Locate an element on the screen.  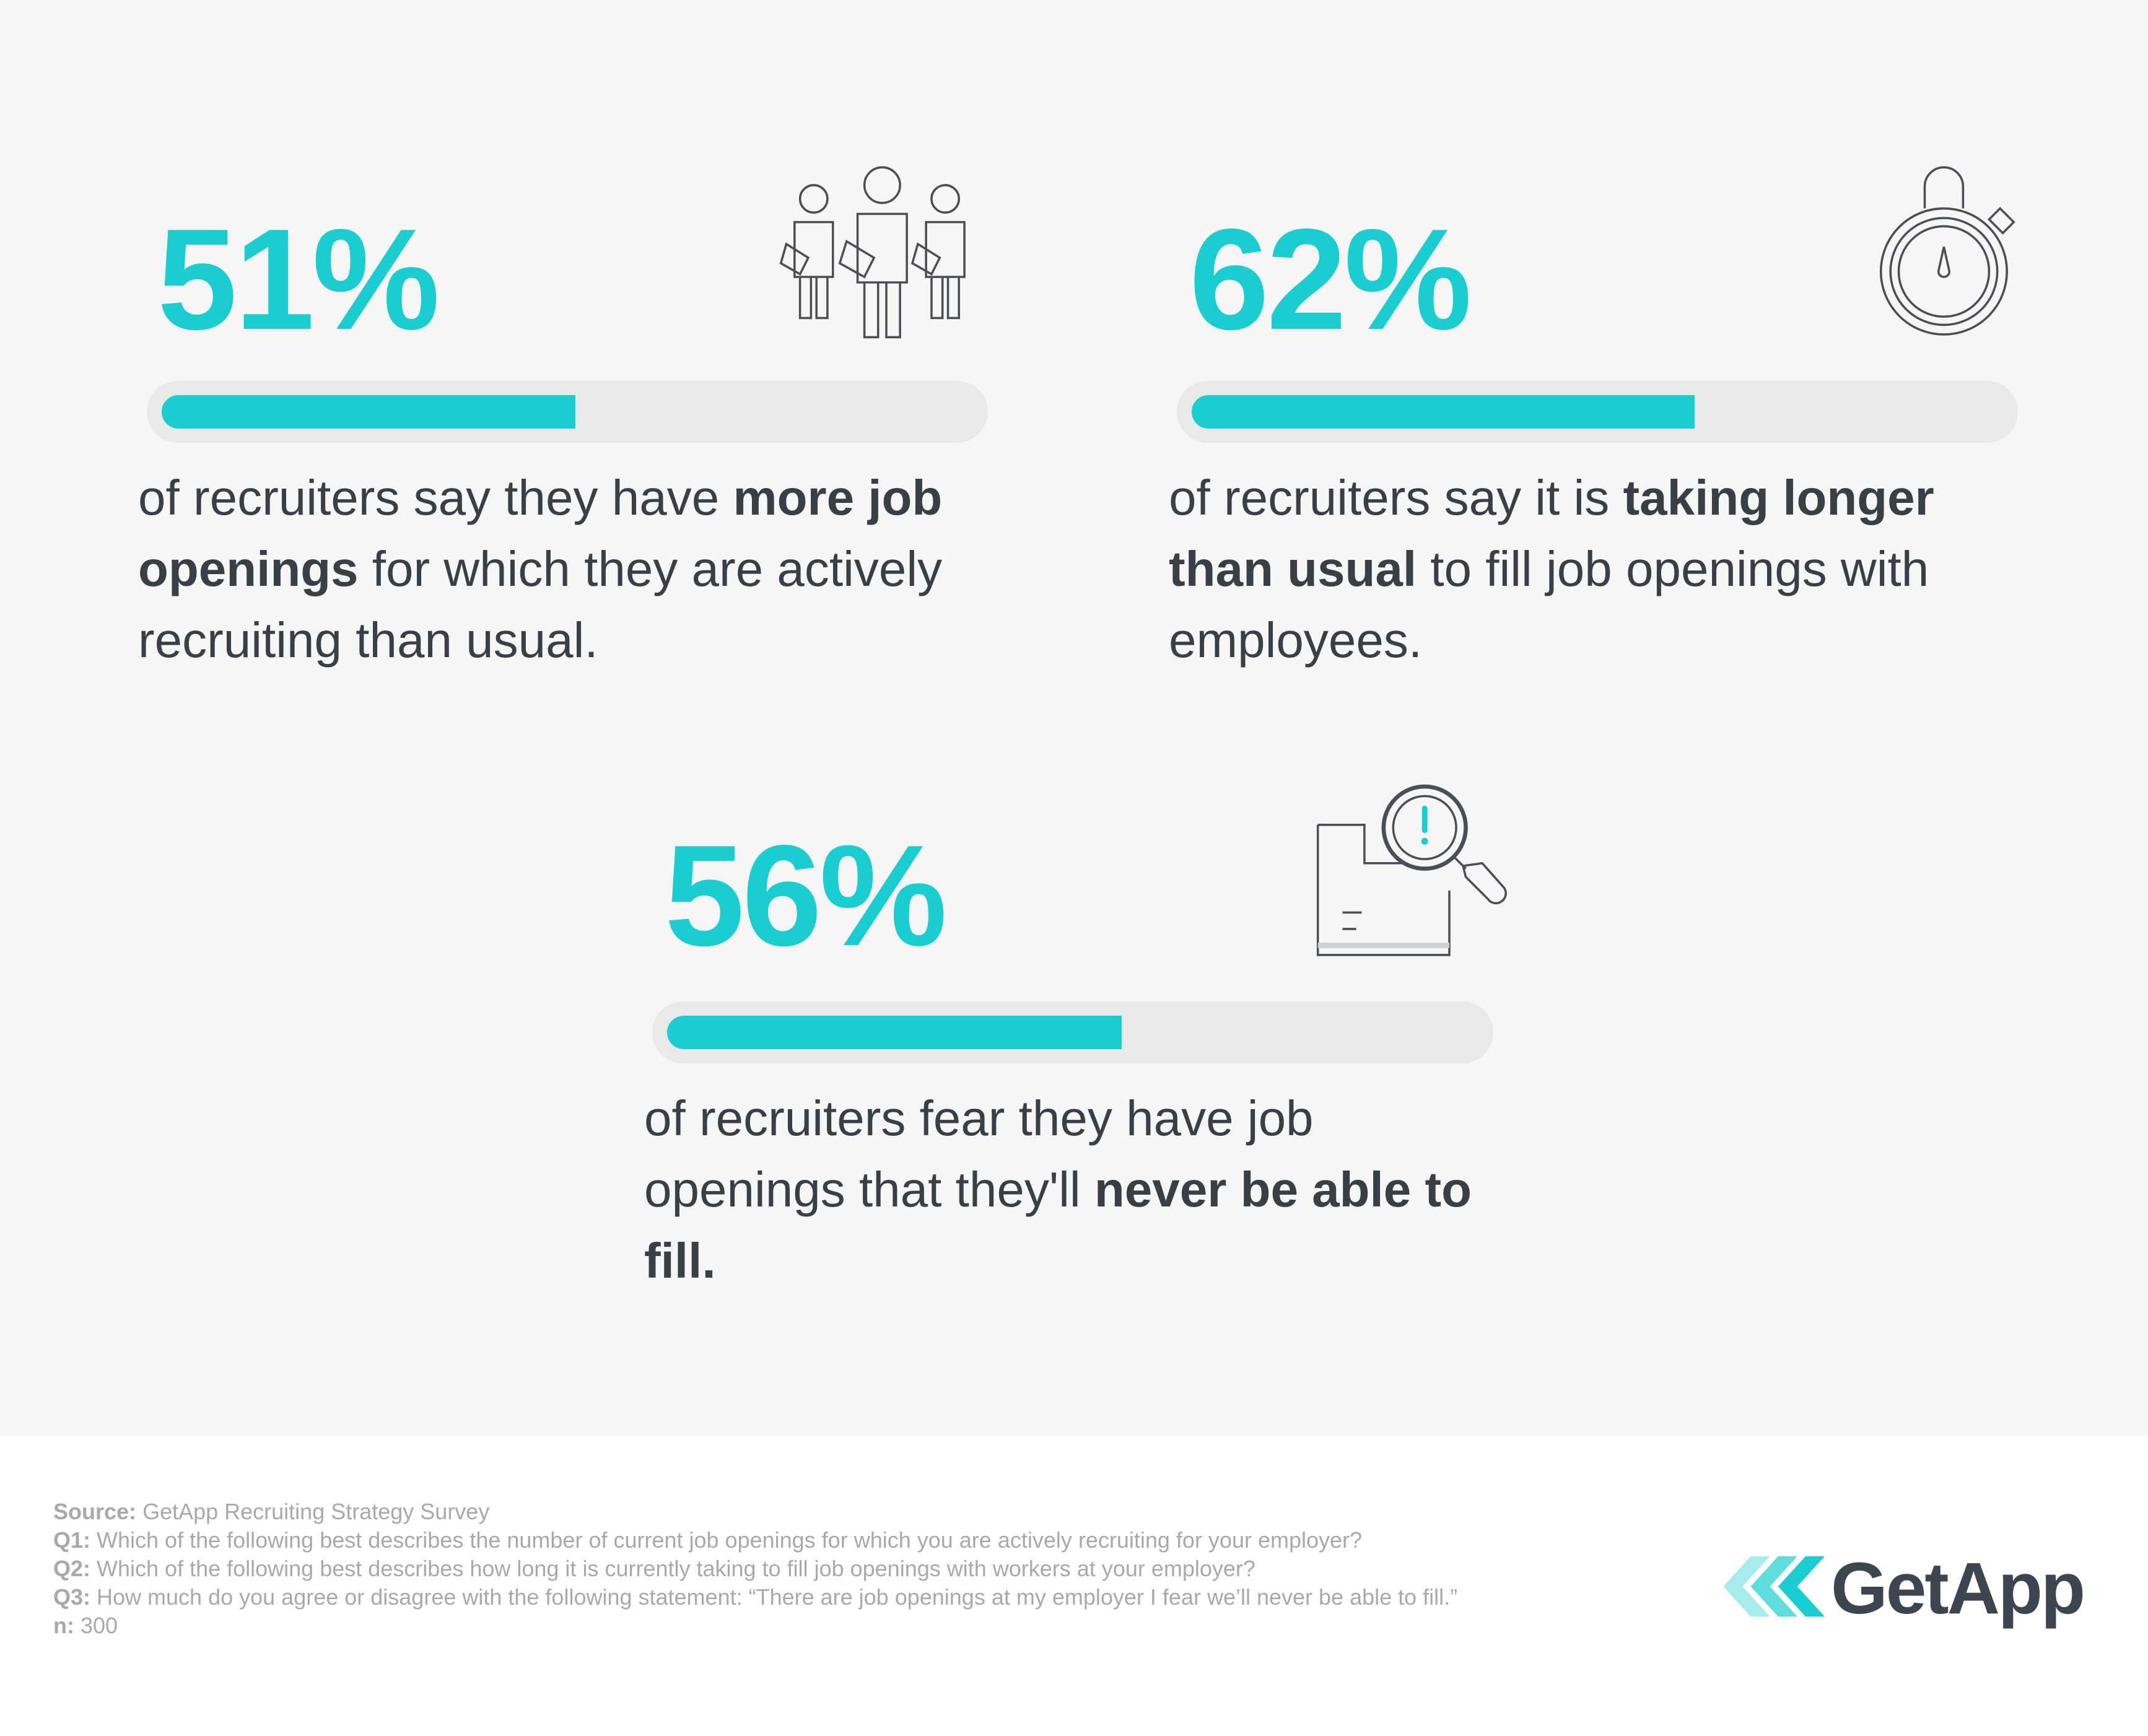
footer-label: n: is located at coordinates (63, 1625).